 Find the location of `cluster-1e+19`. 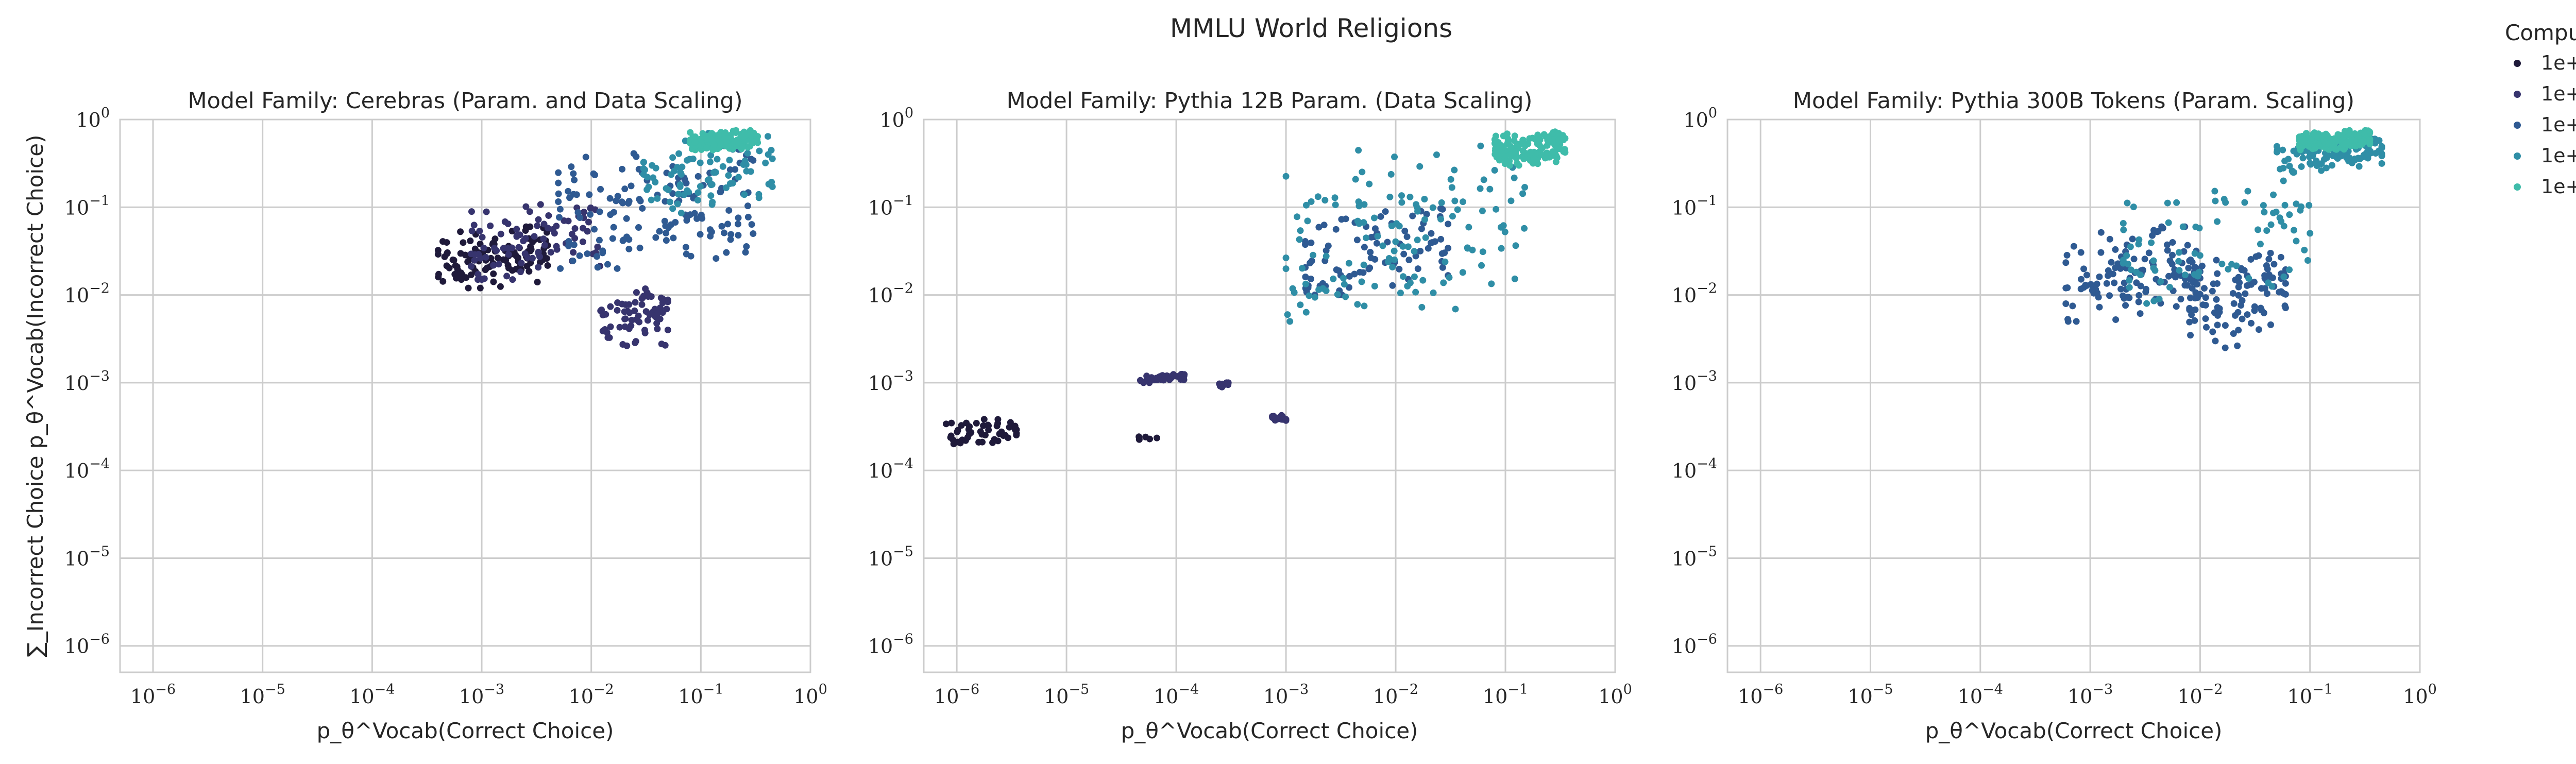

cluster-1e+19 is located at coordinates (535, 242).